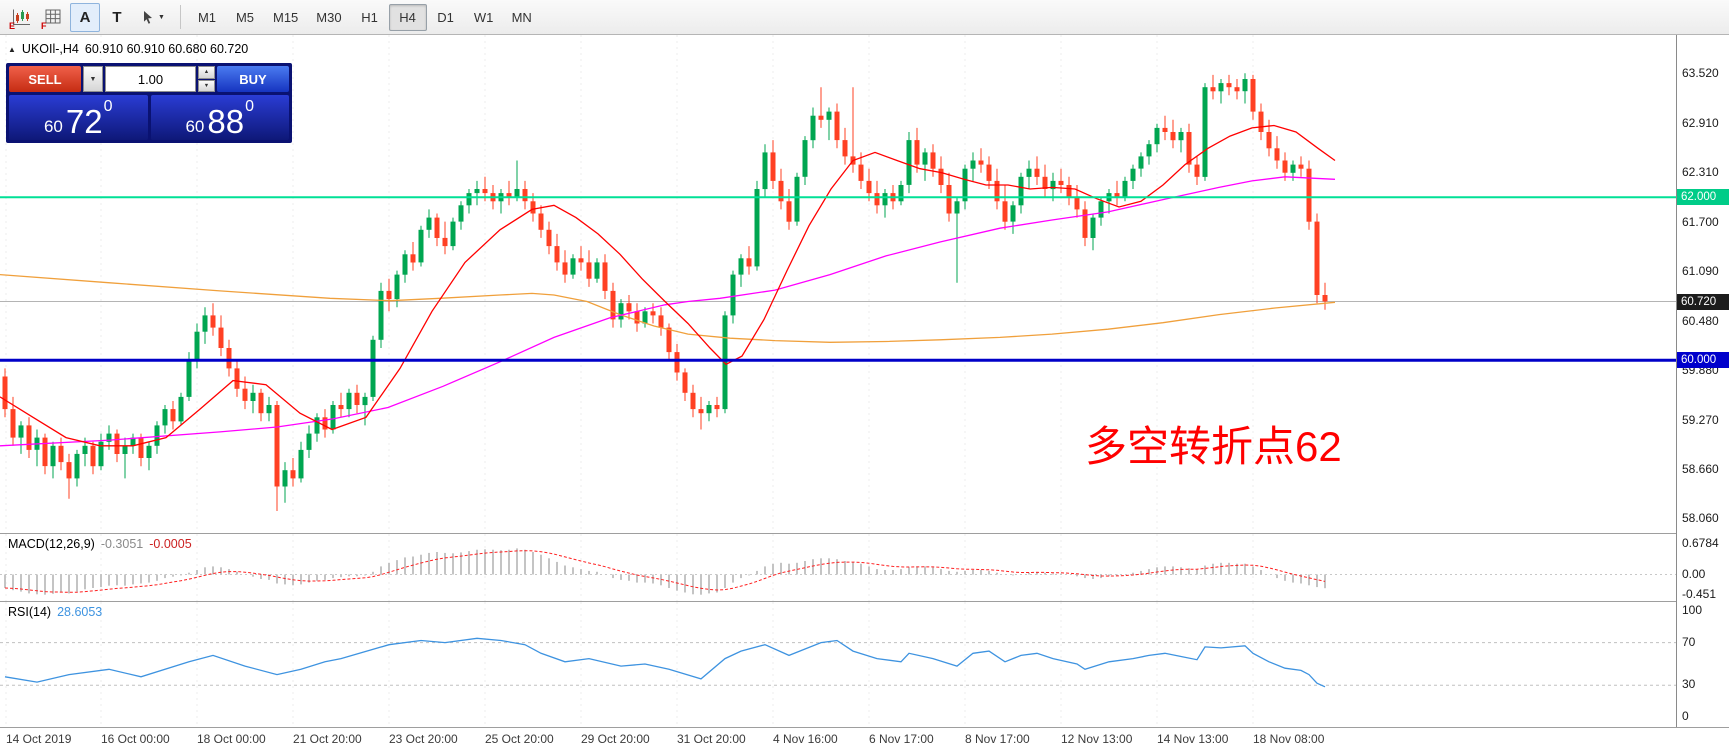 This screenshot has width=1729, height=750. Describe the element at coordinates (327, 739) in the screenshot. I see `time-label: 21 Oct 20:00` at that location.